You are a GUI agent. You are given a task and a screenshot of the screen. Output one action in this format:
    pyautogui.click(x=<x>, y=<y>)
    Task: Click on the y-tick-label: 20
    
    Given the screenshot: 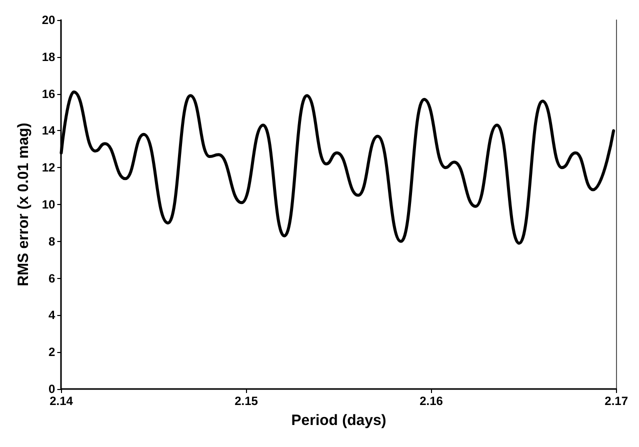 What is the action you would take?
    pyautogui.click(x=49, y=20)
    